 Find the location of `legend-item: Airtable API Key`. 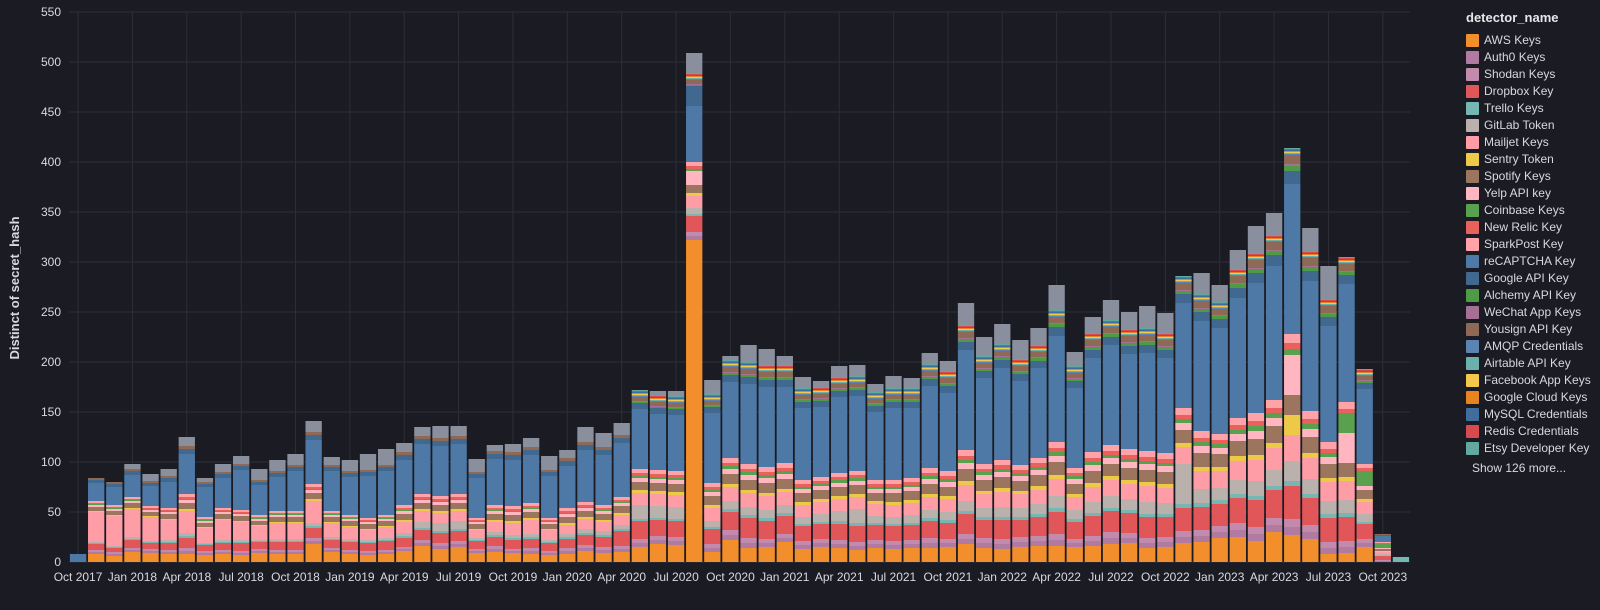

legend-item: Airtable API Key is located at coordinates (1531, 363).